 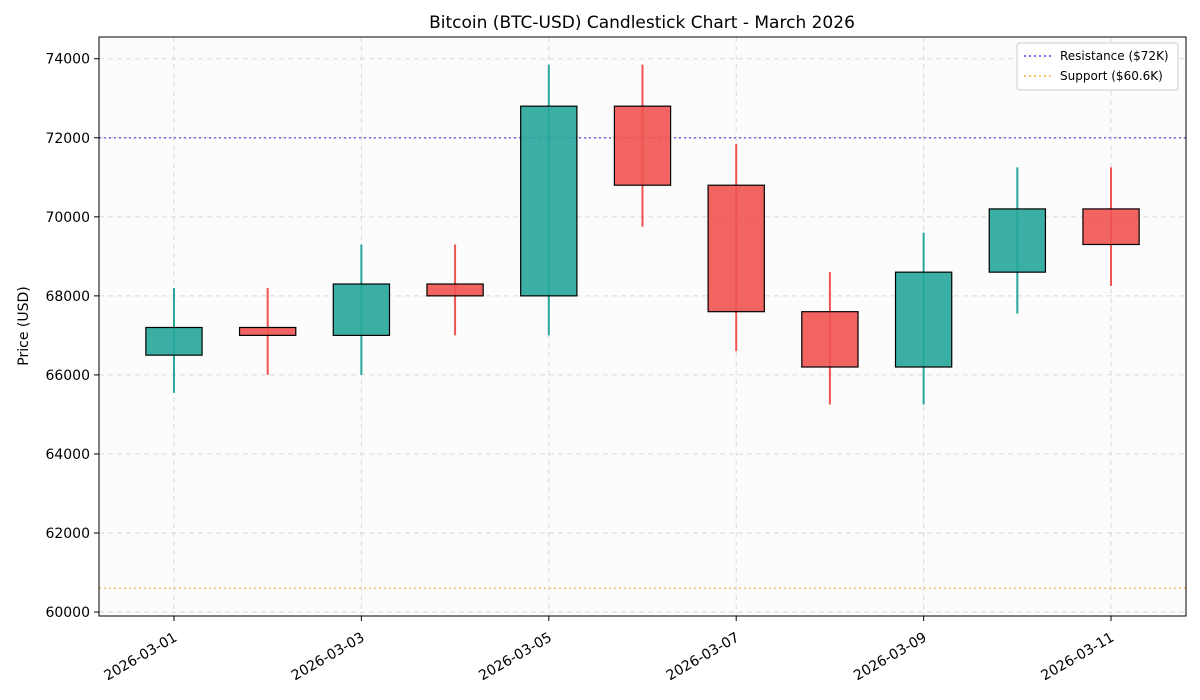 I want to click on y-tick-label: 68000, so click(x=67, y=297).